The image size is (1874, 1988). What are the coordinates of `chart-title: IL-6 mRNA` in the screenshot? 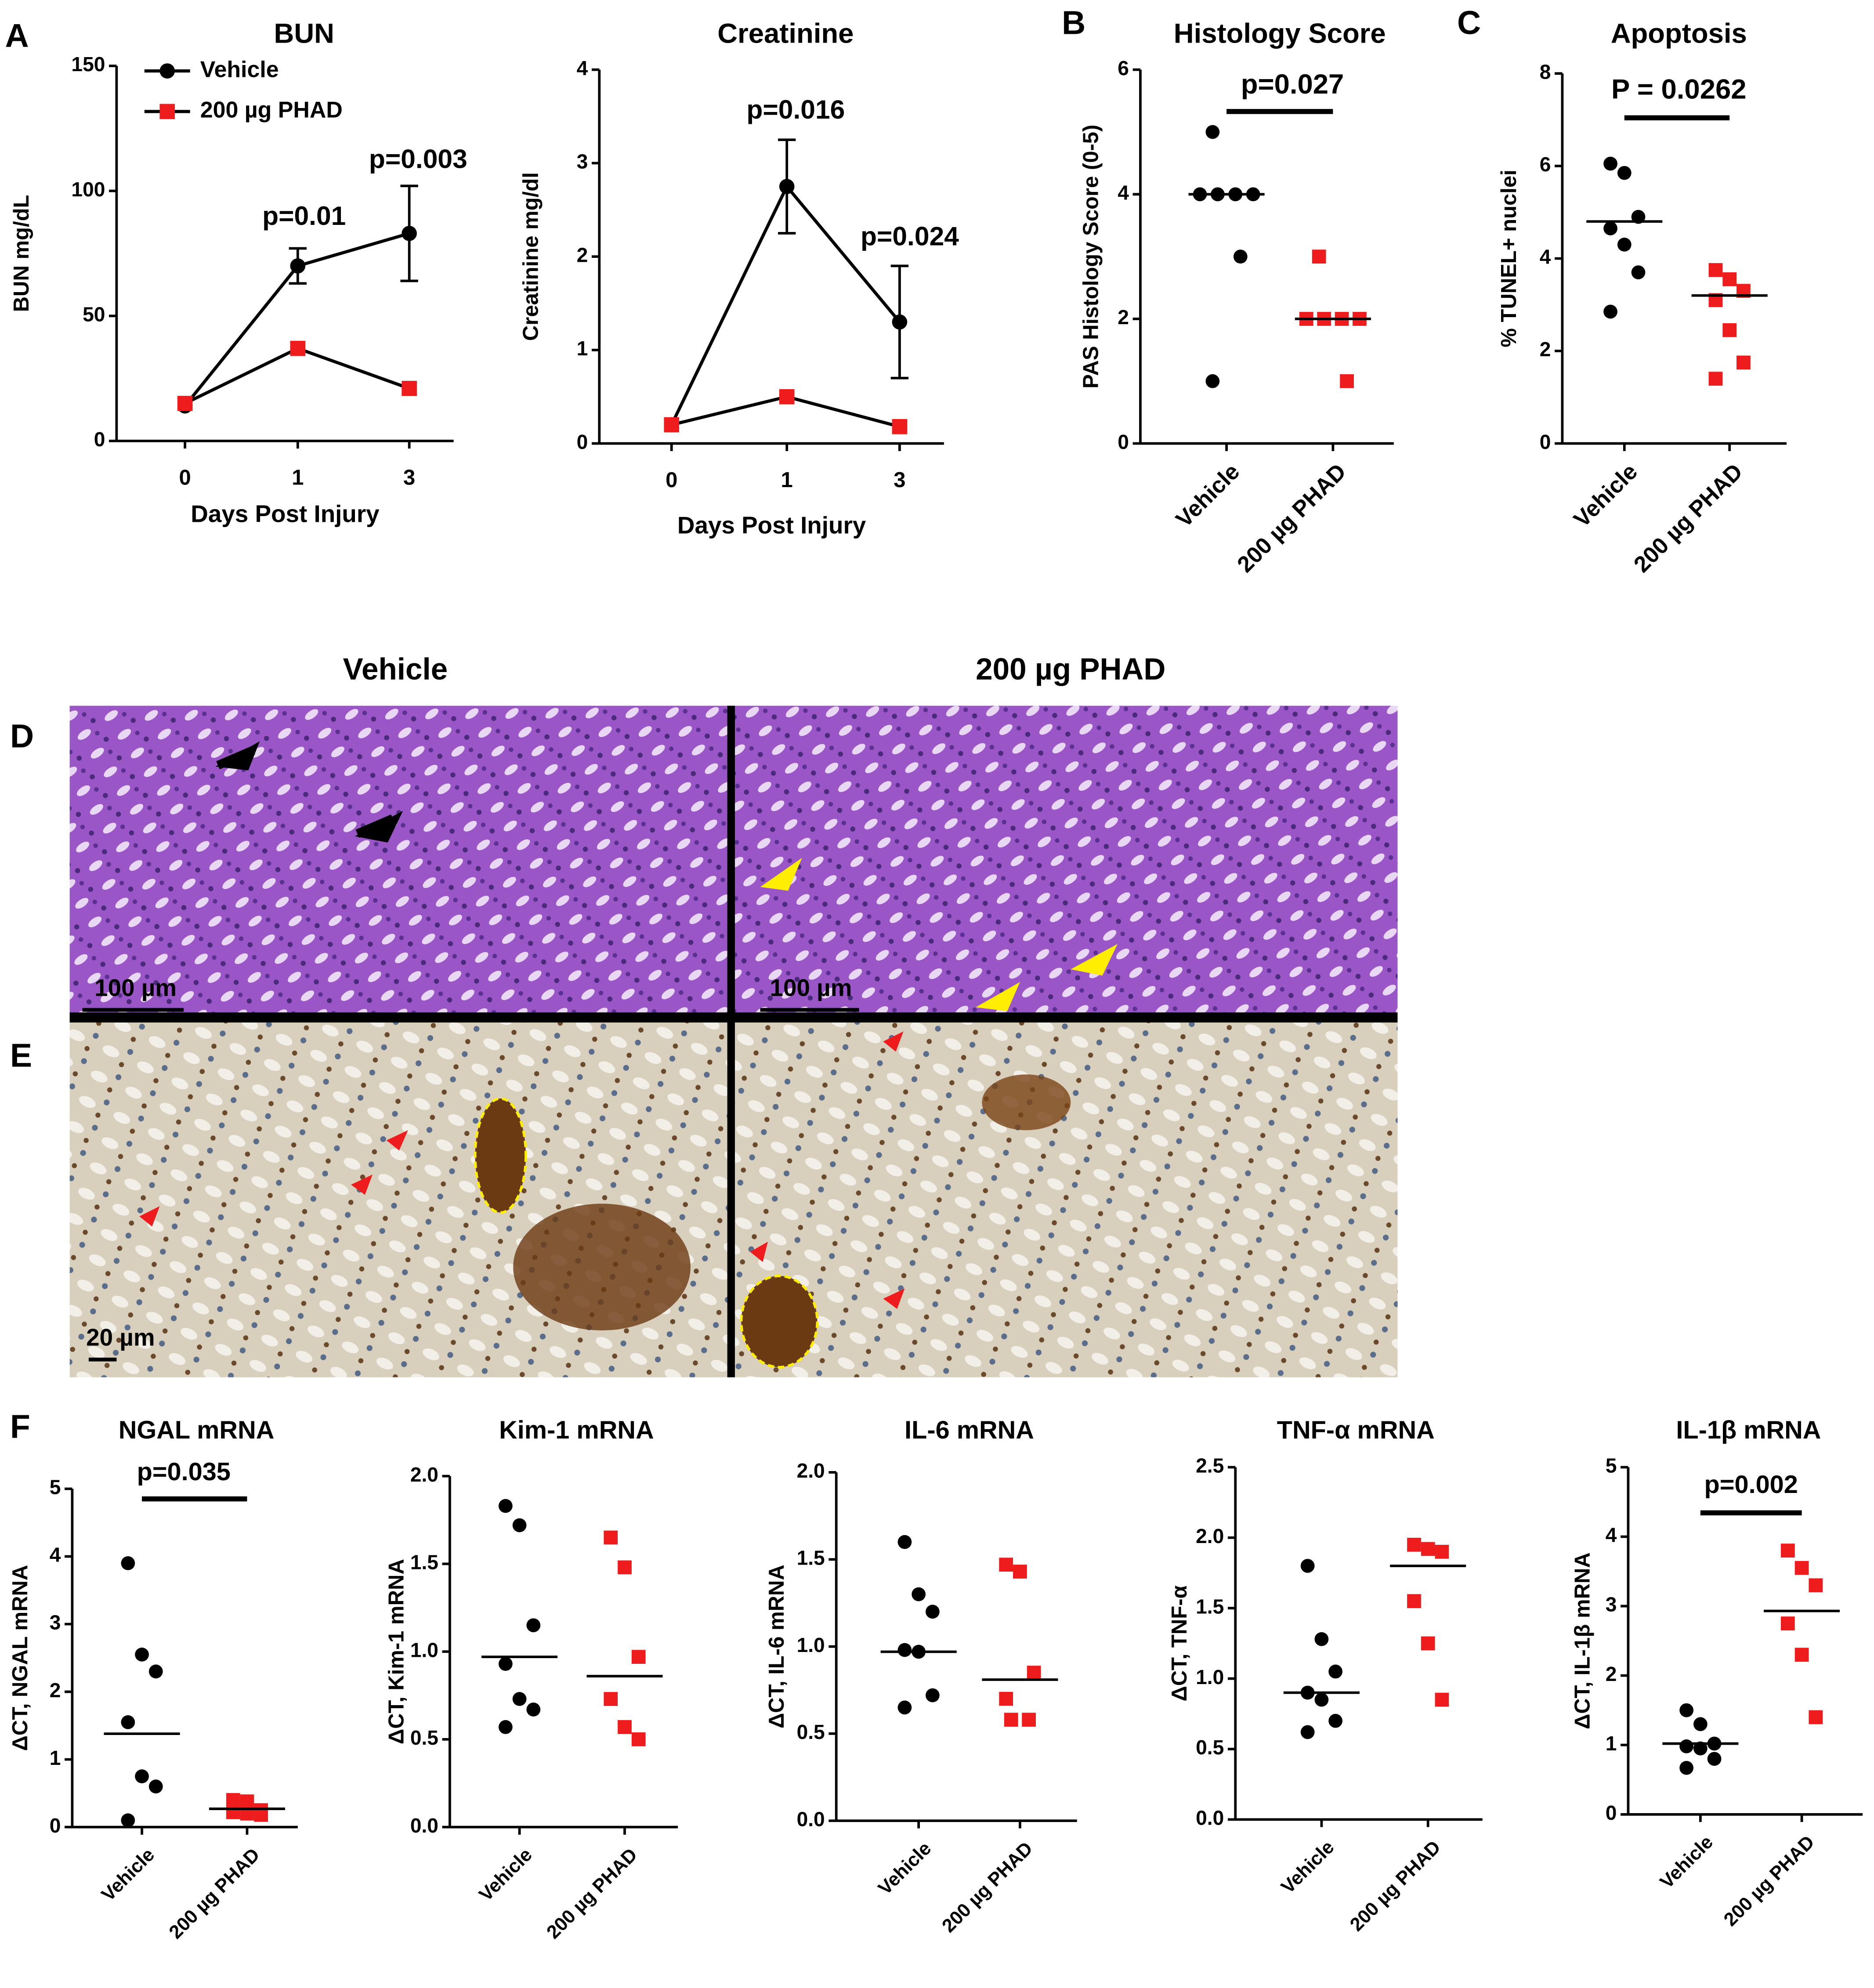 It's located at (969, 1430).